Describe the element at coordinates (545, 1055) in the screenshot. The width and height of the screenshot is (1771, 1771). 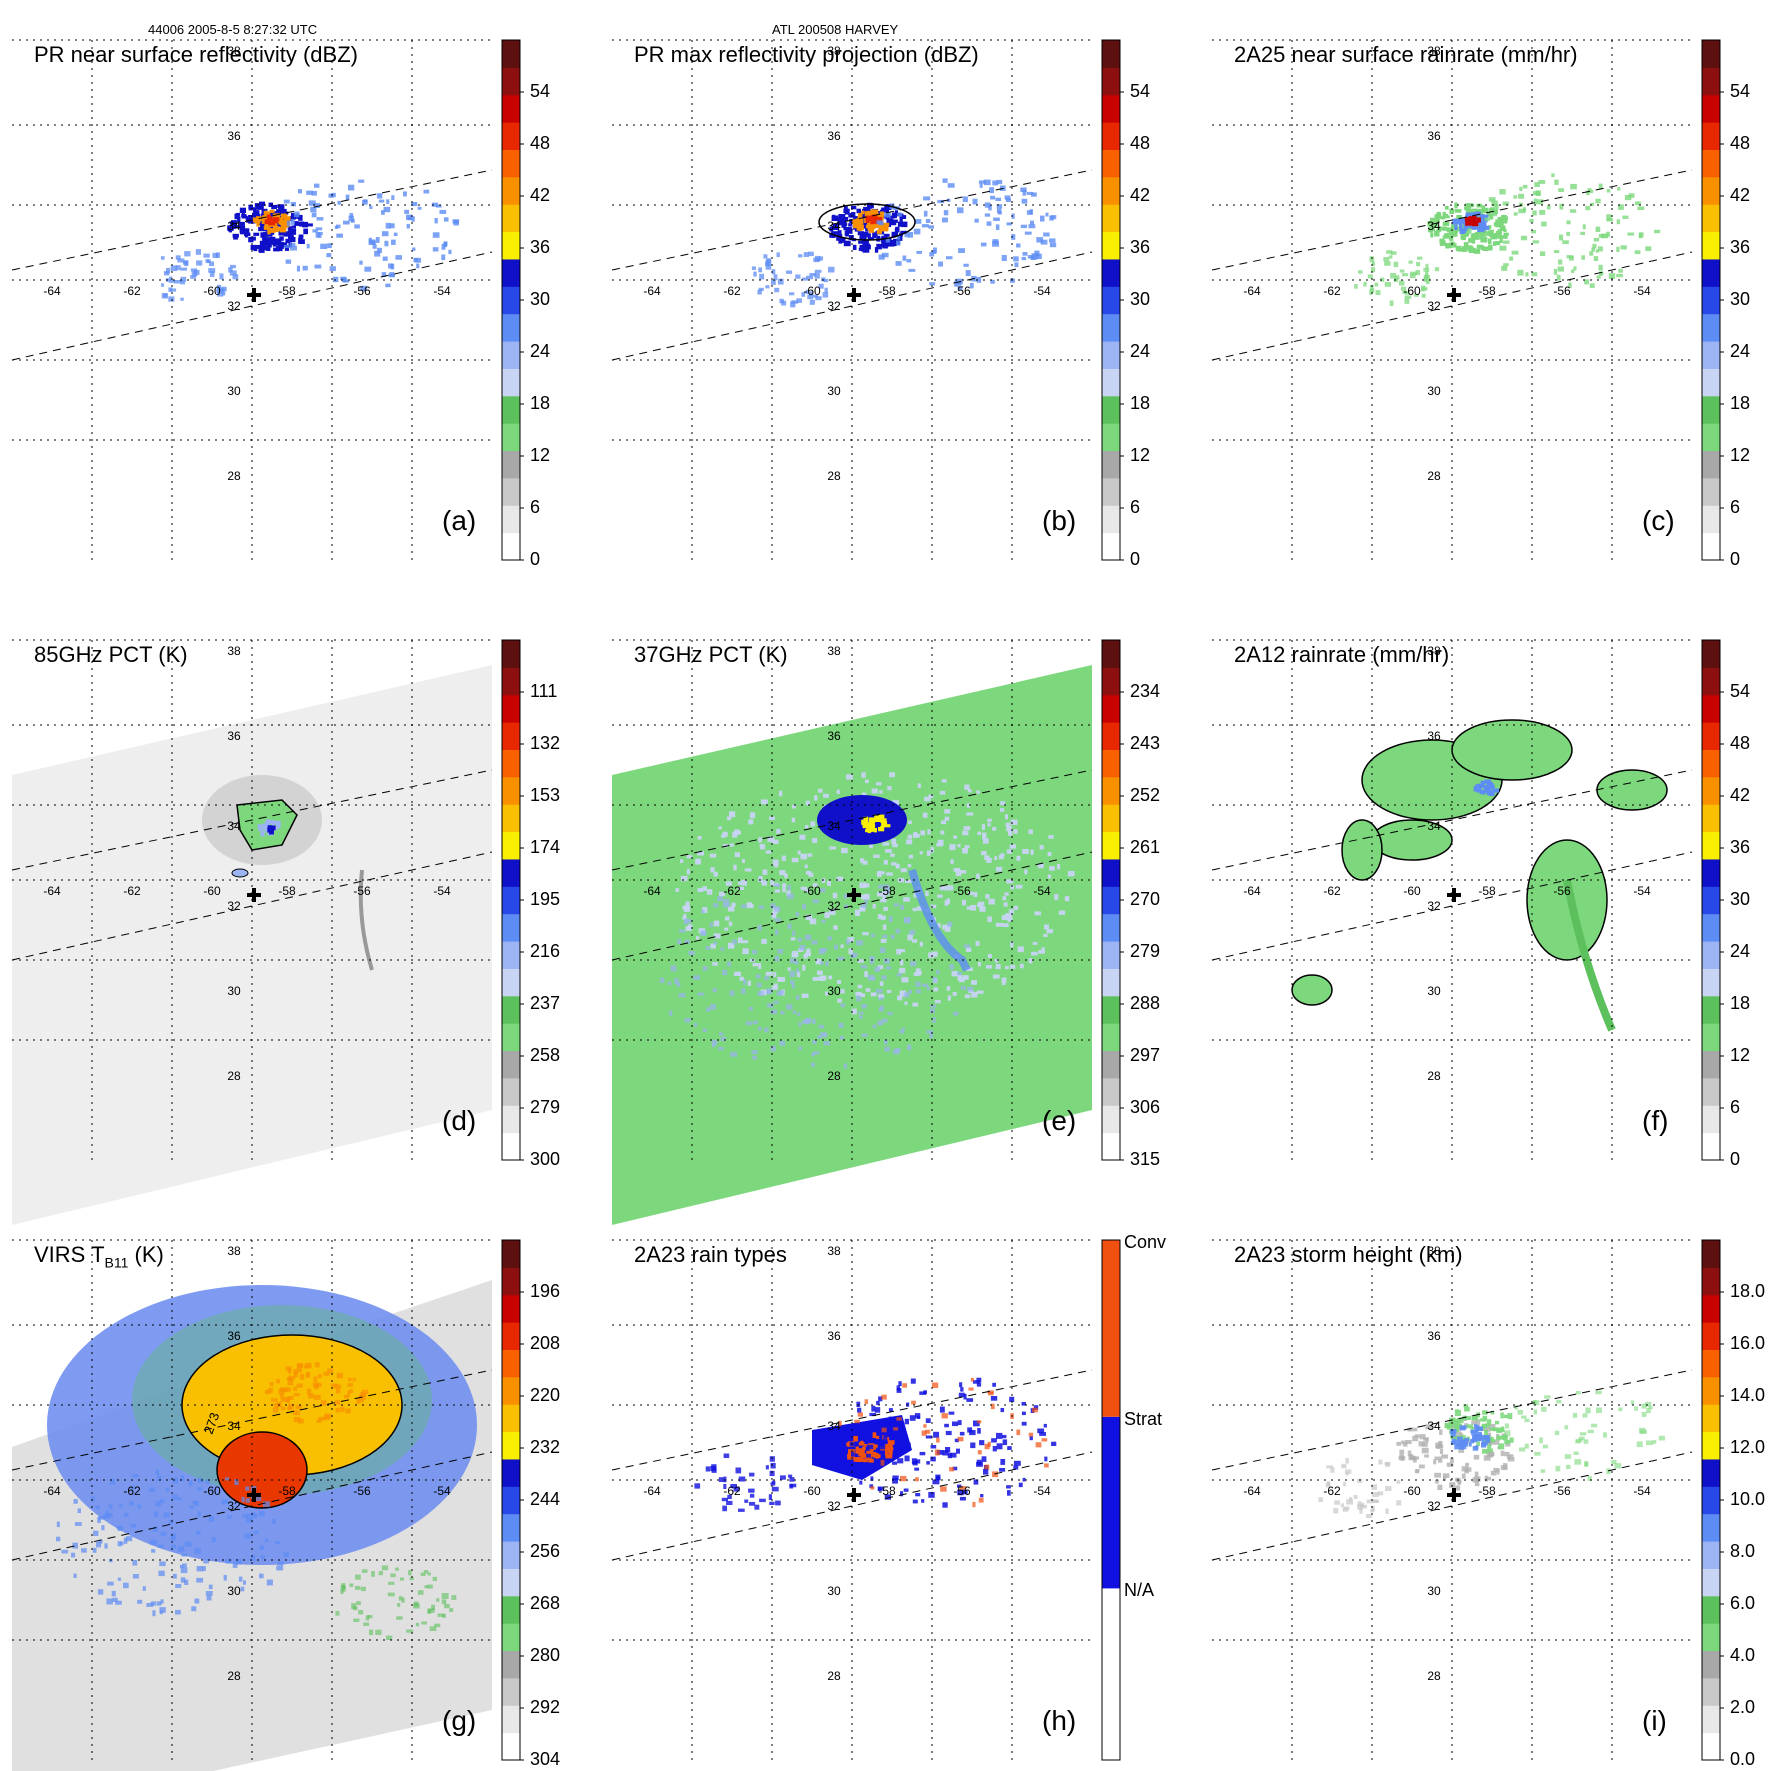
I see `colorbar-tick-label: 258` at that location.